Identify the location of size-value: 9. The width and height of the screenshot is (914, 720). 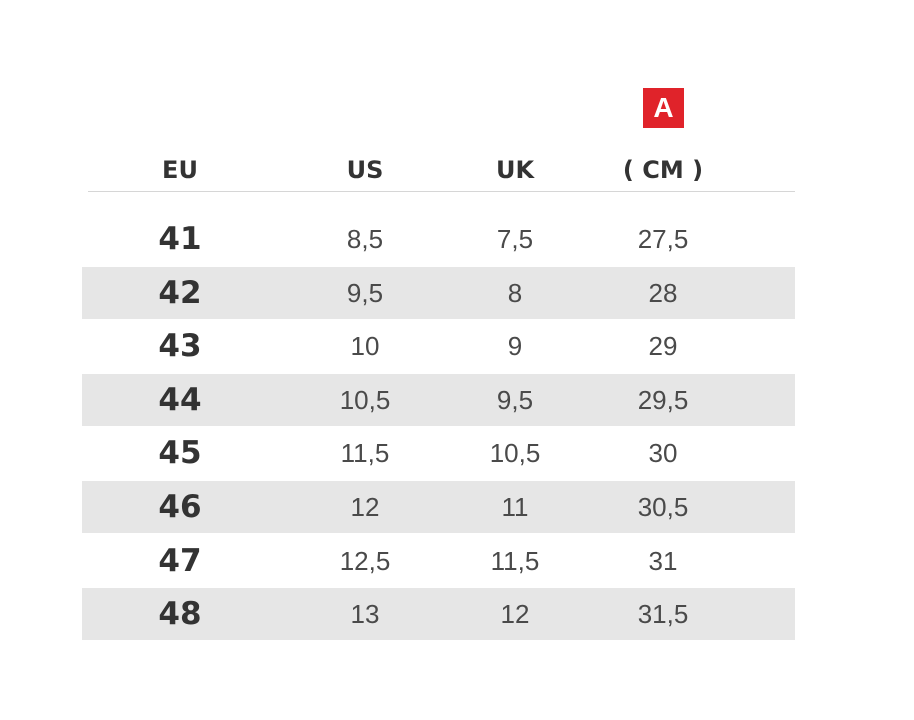
(515, 346).